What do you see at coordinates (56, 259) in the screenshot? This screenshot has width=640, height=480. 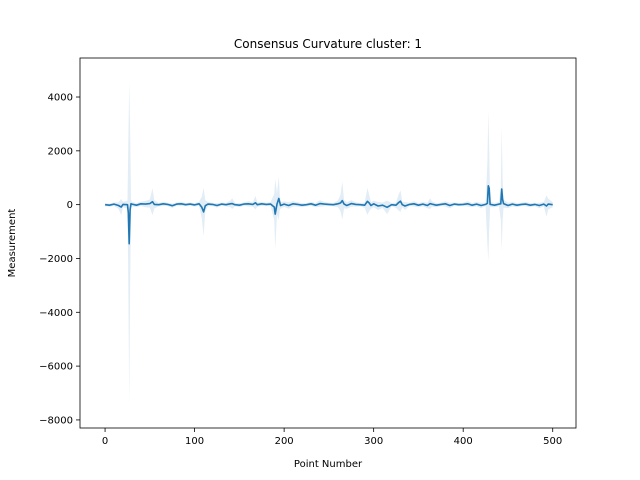 I see `y-tick-label: −2000` at bounding box center [56, 259].